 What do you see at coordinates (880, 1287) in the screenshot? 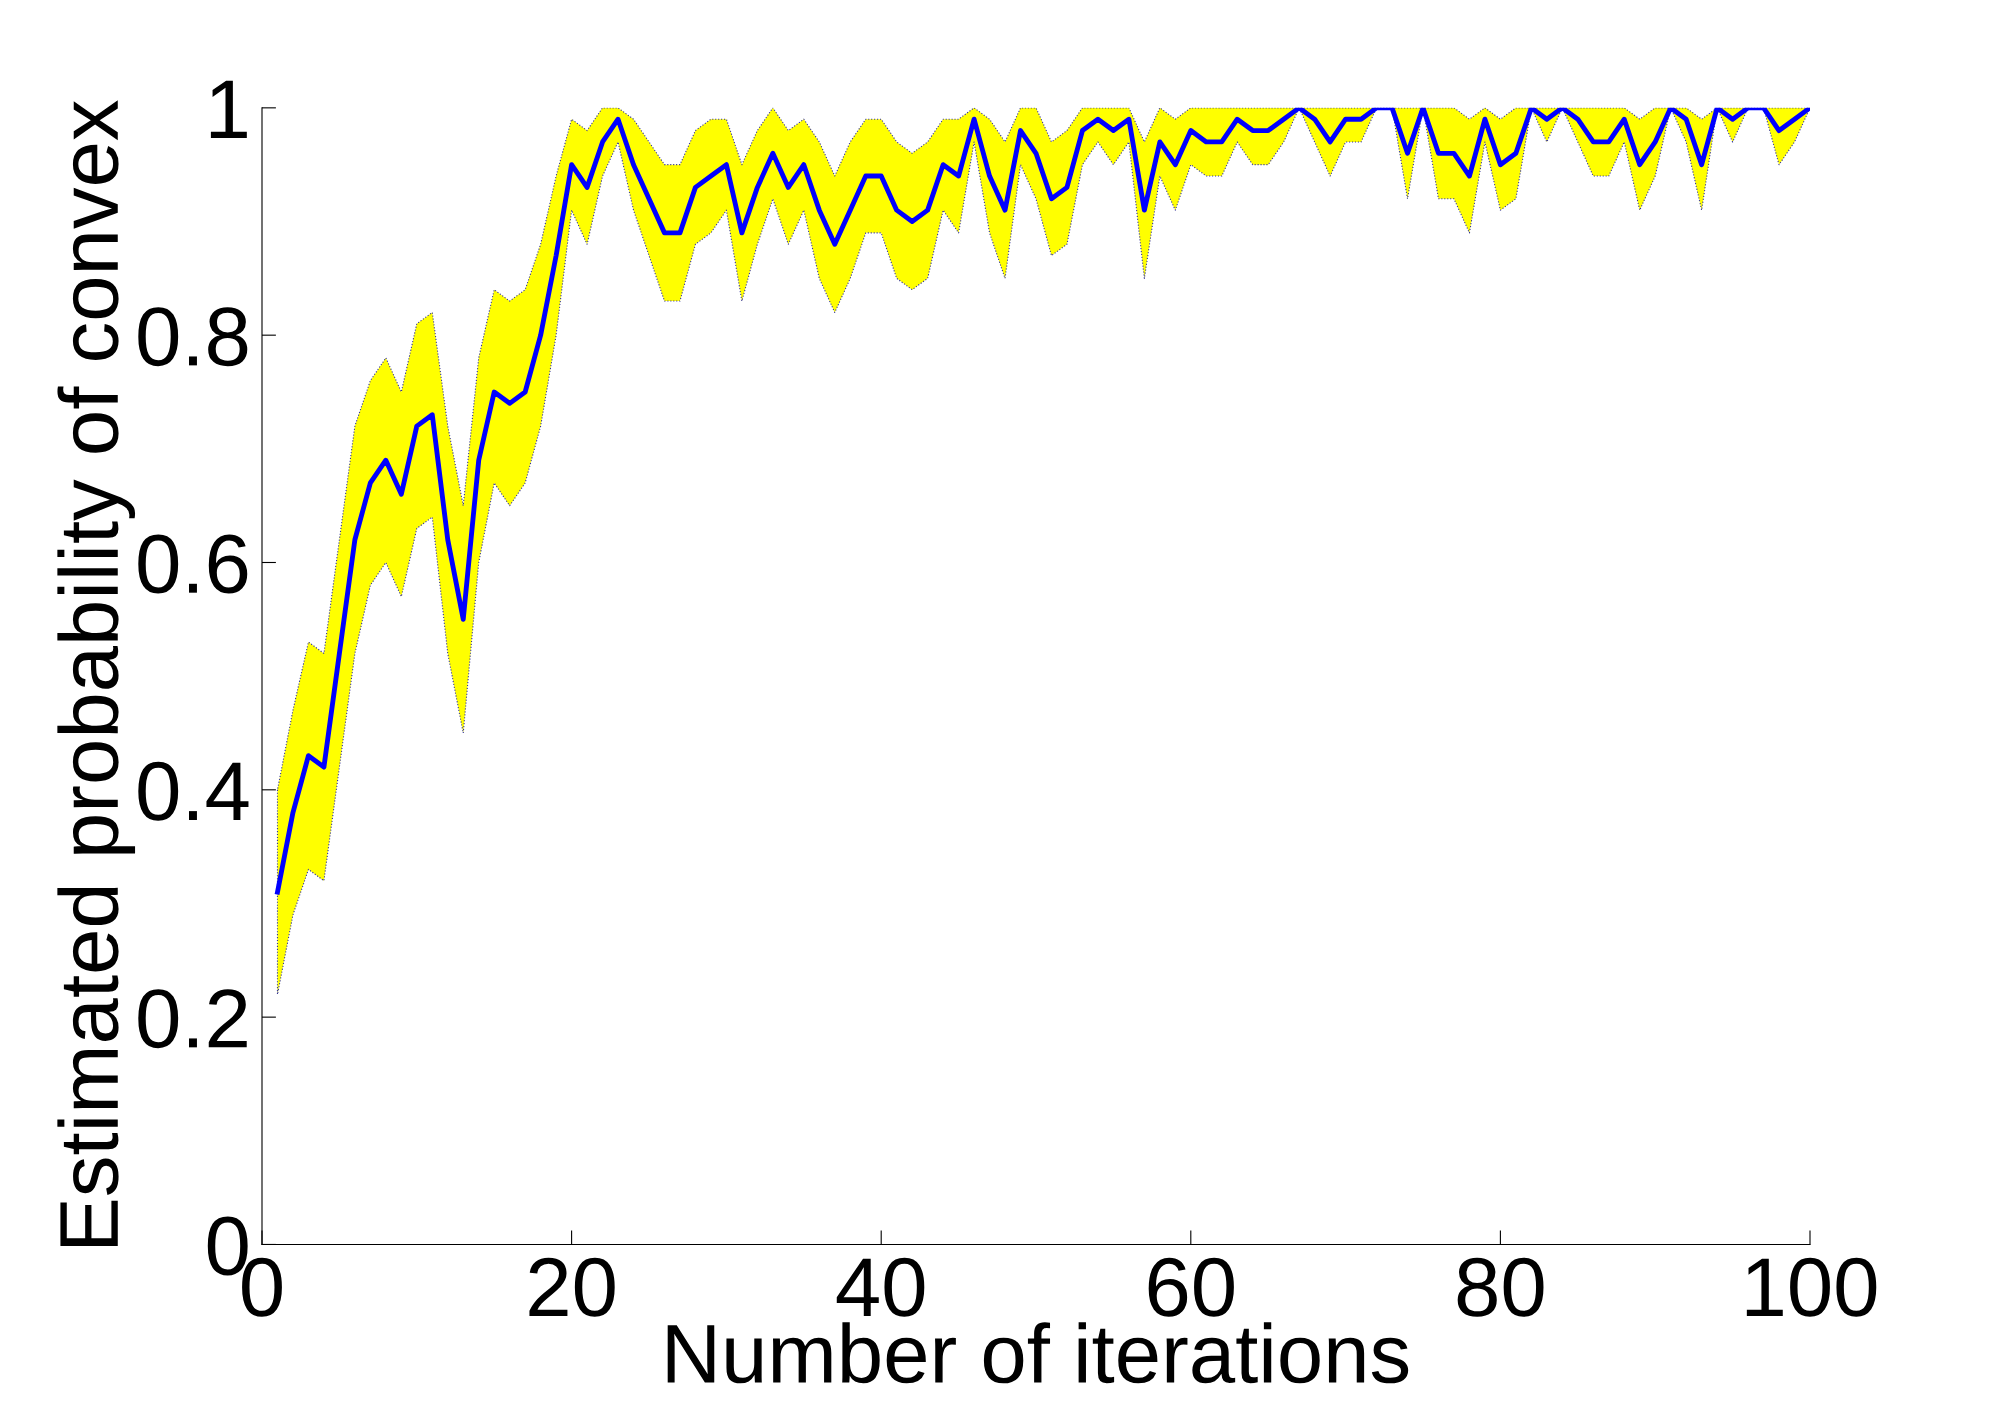
I see `x-tick-label: 40` at bounding box center [880, 1287].